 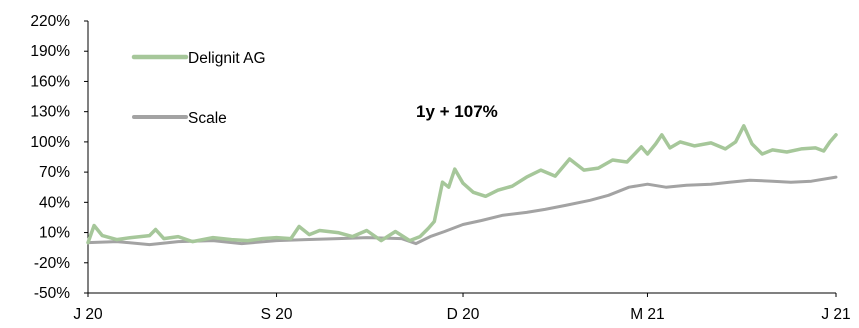 I want to click on legend: Delignit AG Scale, so click(x=198, y=88).